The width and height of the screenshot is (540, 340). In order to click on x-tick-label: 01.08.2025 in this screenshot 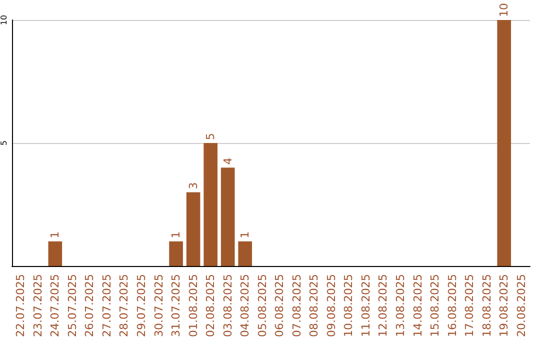, I will do `click(193, 306)`.